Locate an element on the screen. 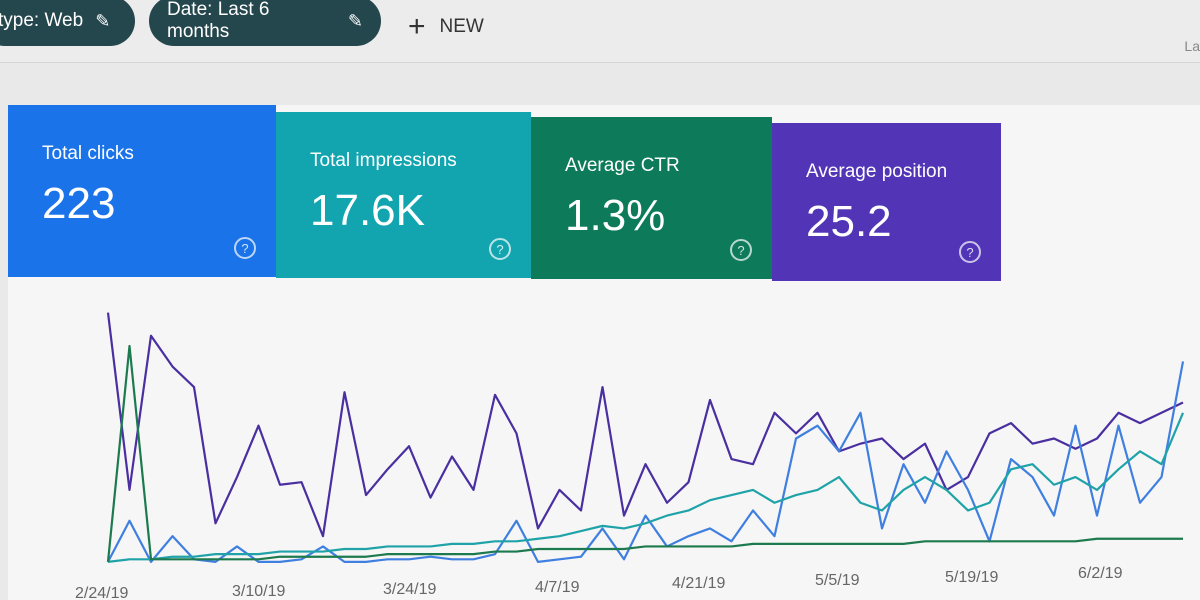 Image resolution: width=1200 pixels, height=600 pixels. filter-label: Date: Last 6 months is located at coordinates (218, 21).